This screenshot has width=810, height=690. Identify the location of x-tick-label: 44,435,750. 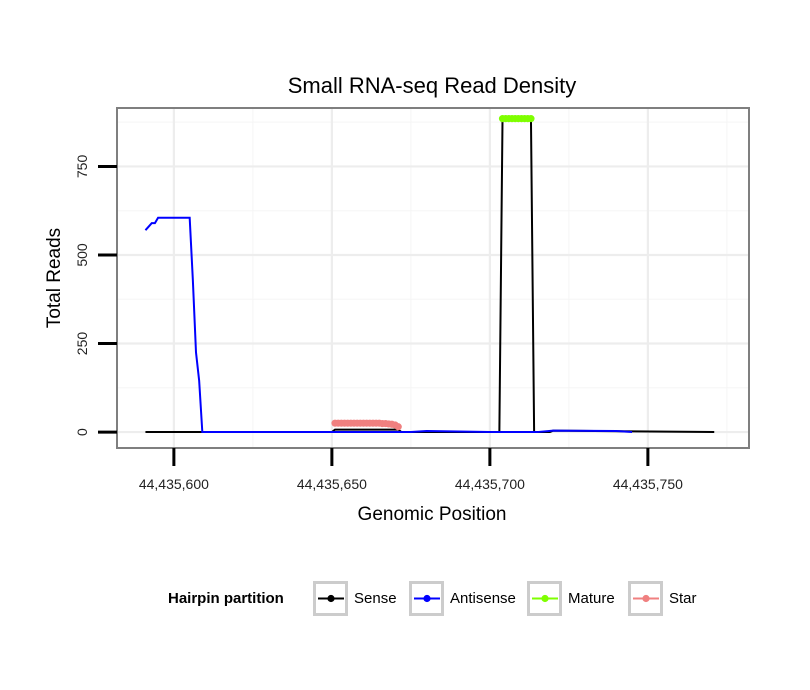
(648, 484).